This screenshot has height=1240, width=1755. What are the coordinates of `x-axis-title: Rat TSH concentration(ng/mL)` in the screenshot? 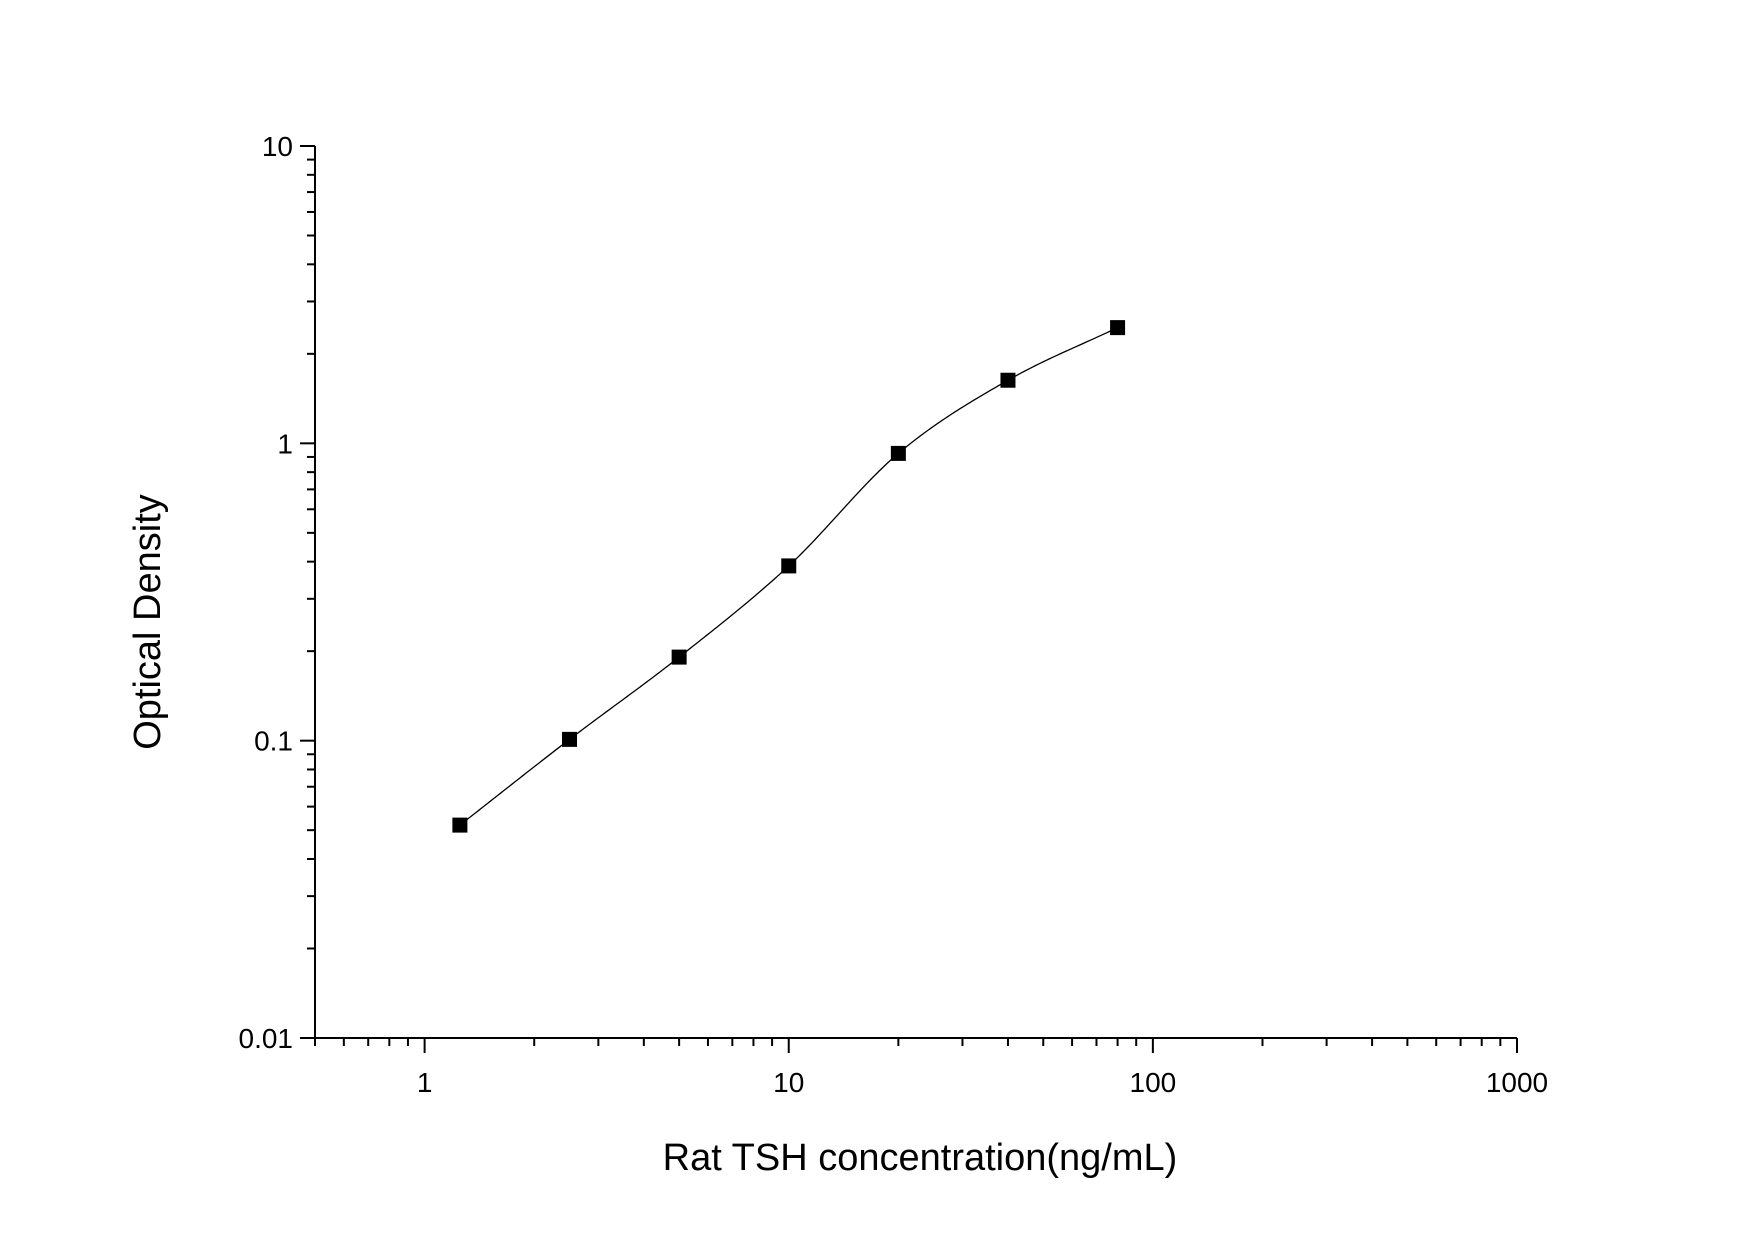 It's located at (920, 1158).